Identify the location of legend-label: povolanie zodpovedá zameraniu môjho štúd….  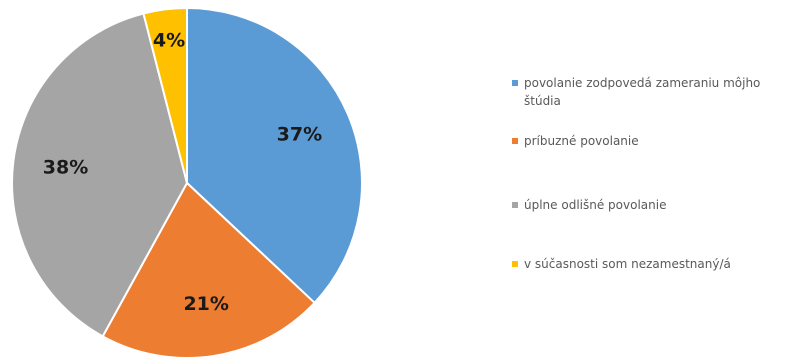
(642, 92).